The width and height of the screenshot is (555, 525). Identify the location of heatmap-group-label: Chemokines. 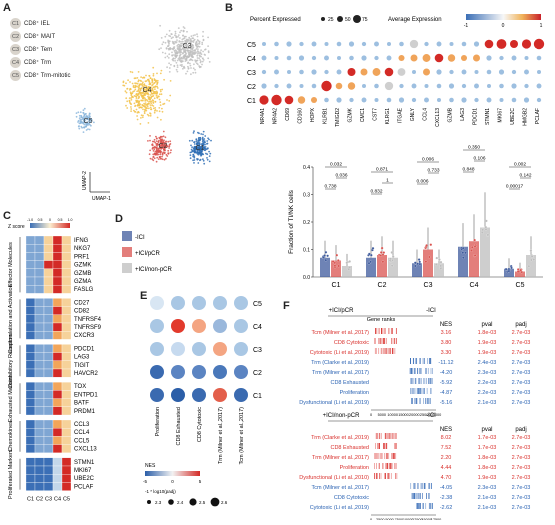
(11, 436).